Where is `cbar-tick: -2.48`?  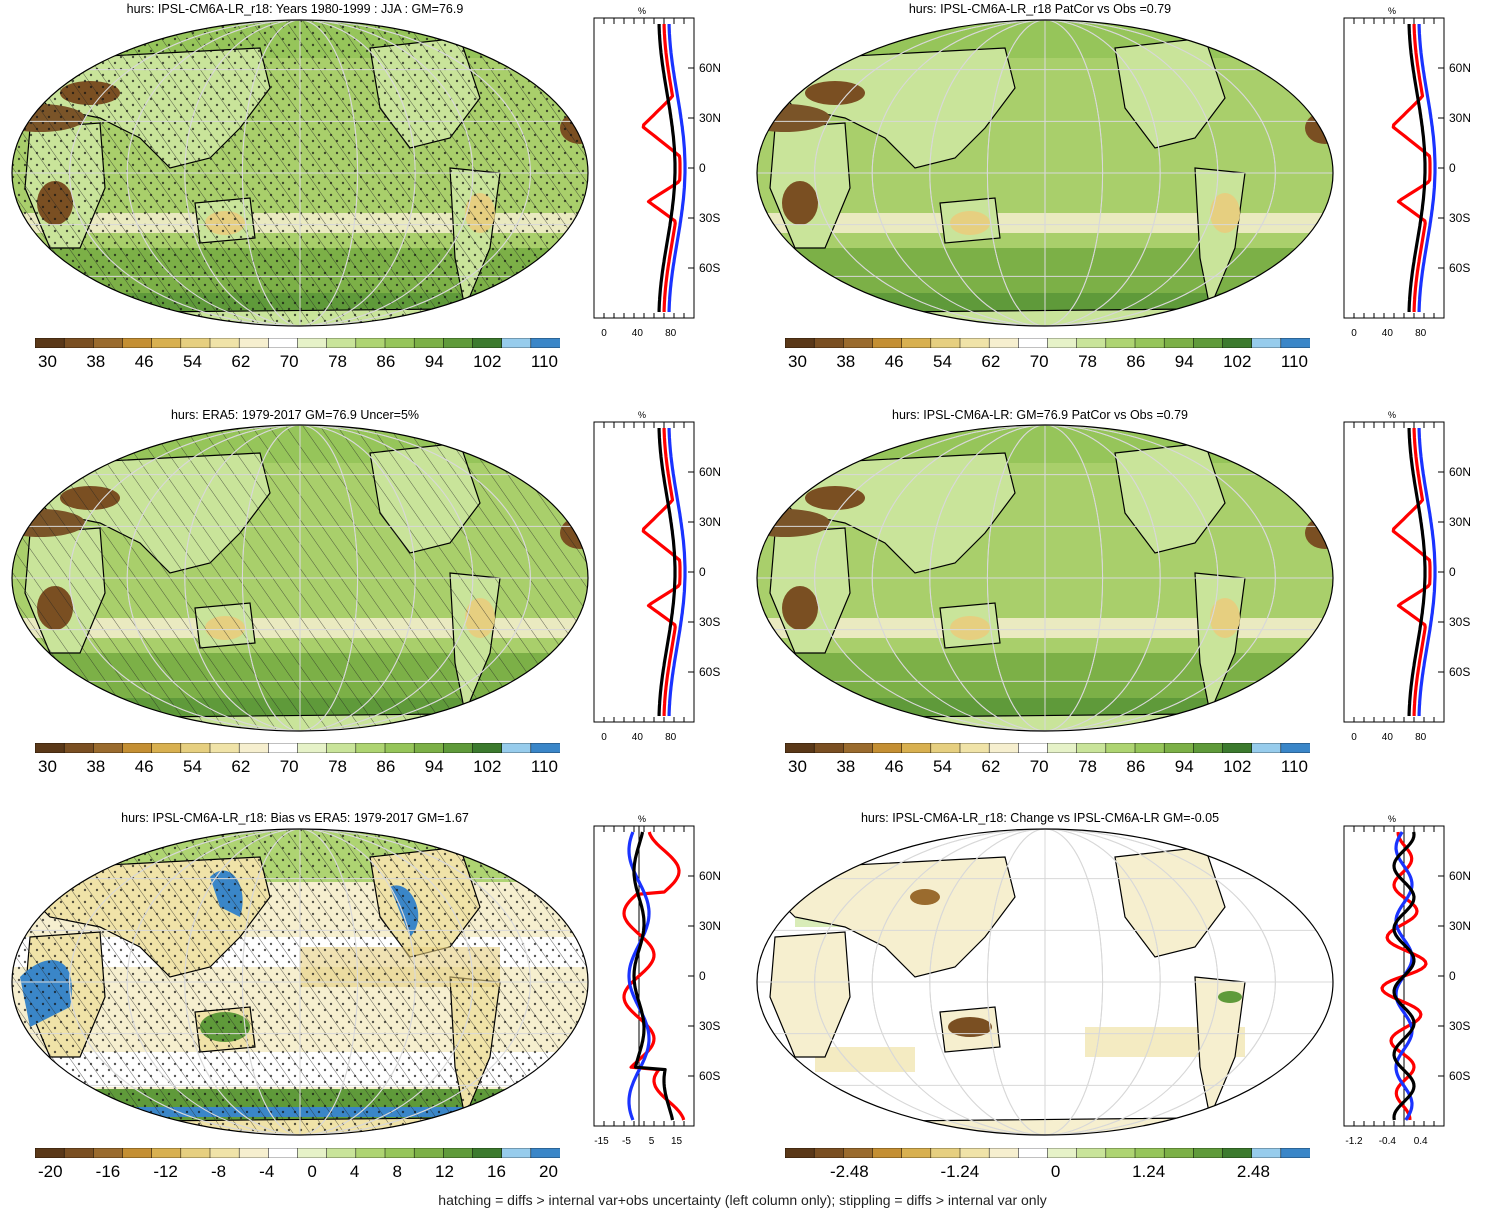
cbar-tick: -2.48 is located at coordinates (849, 1171).